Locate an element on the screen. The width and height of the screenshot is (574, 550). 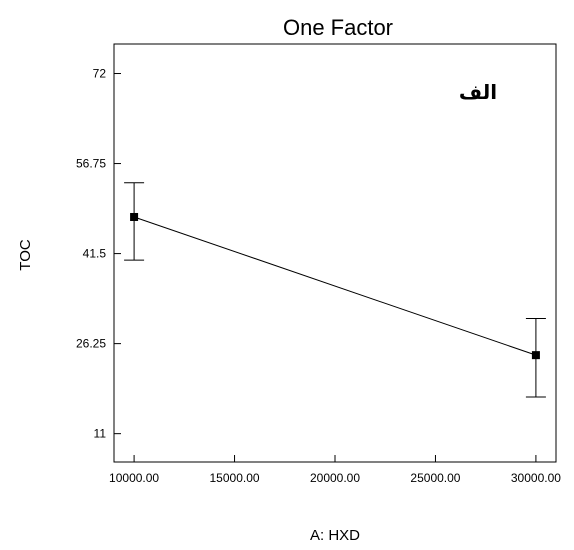
y-tick-label: 26.25 is located at coordinates (91, 344).